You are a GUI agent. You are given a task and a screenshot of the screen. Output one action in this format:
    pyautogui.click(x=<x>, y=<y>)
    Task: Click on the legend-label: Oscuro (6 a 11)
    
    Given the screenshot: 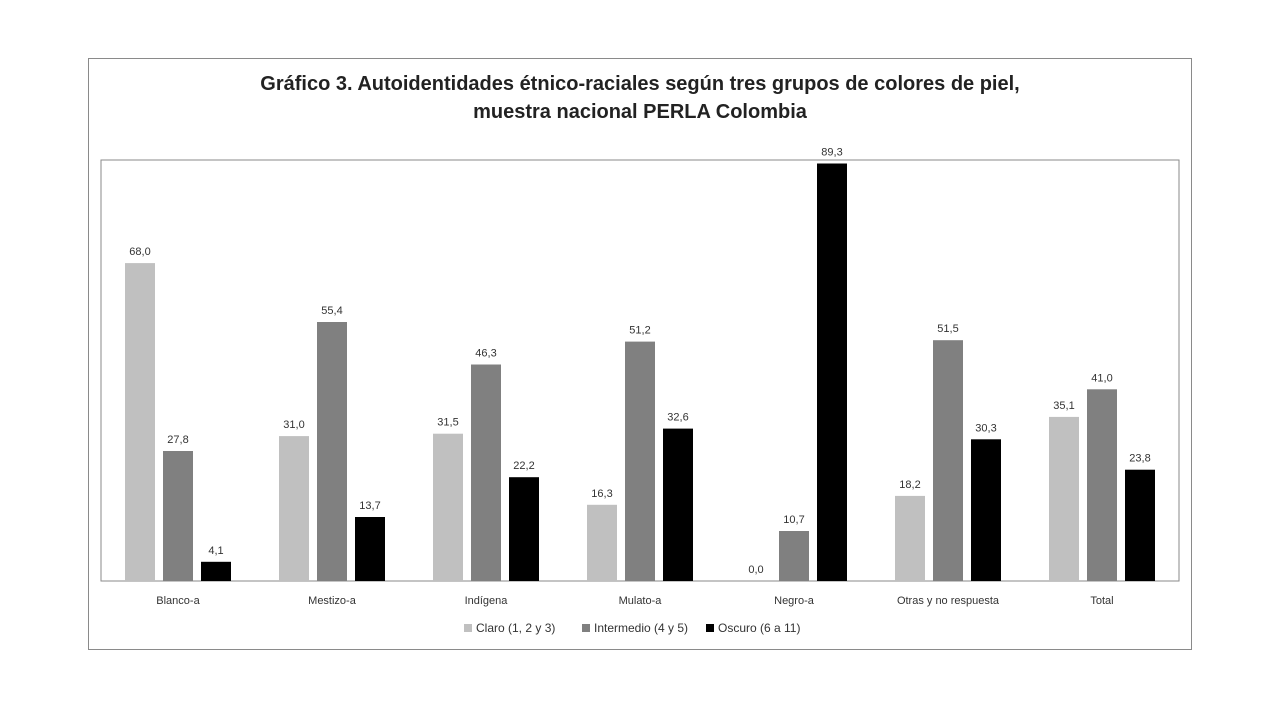 What is the action you would take?
    pyautogui.click(x=759, y=628)
    